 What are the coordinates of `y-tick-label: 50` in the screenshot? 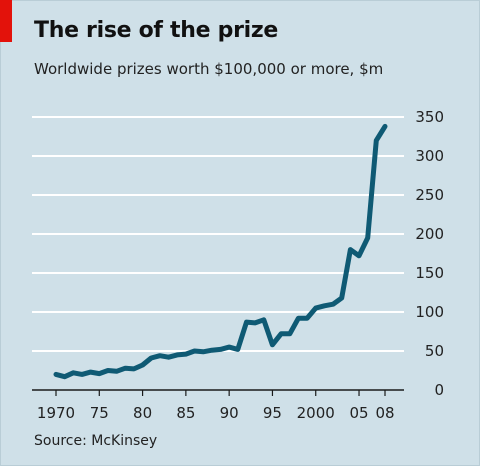 It's located at (434, 351).